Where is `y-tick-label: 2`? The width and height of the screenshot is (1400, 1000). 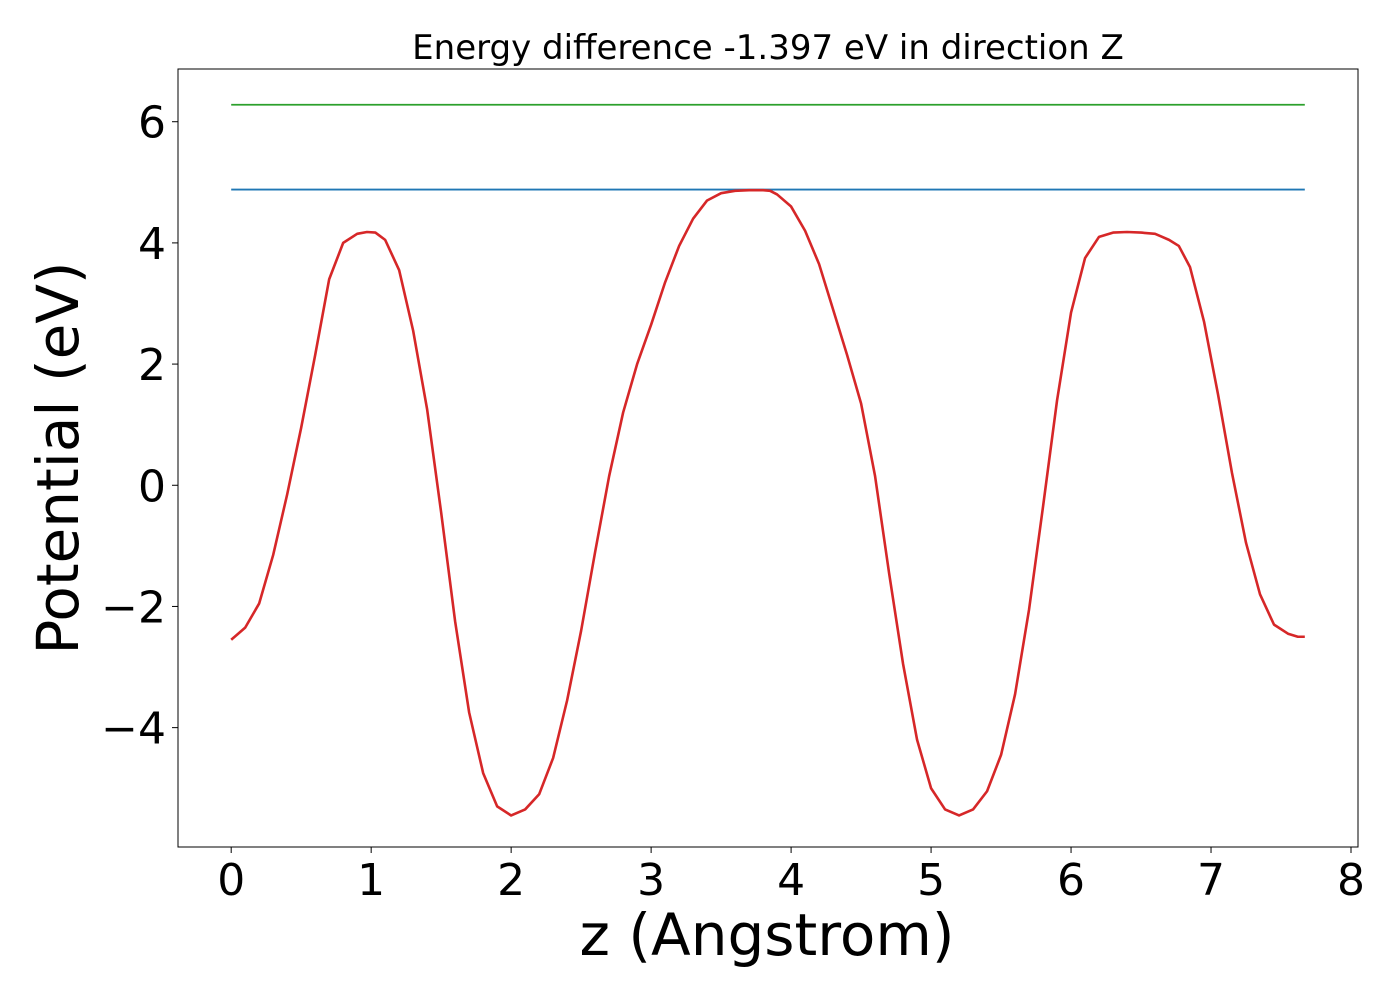 y-tick-label: 2 is located at coordinates (152, 365).